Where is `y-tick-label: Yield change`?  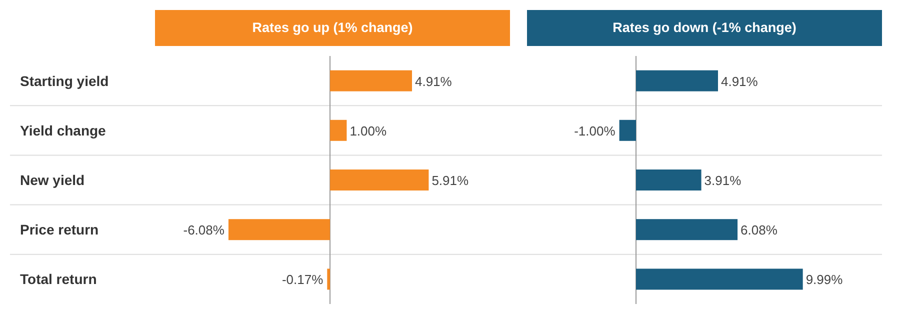
y-tick-label: Yield change is located at coordinates (63, 130).